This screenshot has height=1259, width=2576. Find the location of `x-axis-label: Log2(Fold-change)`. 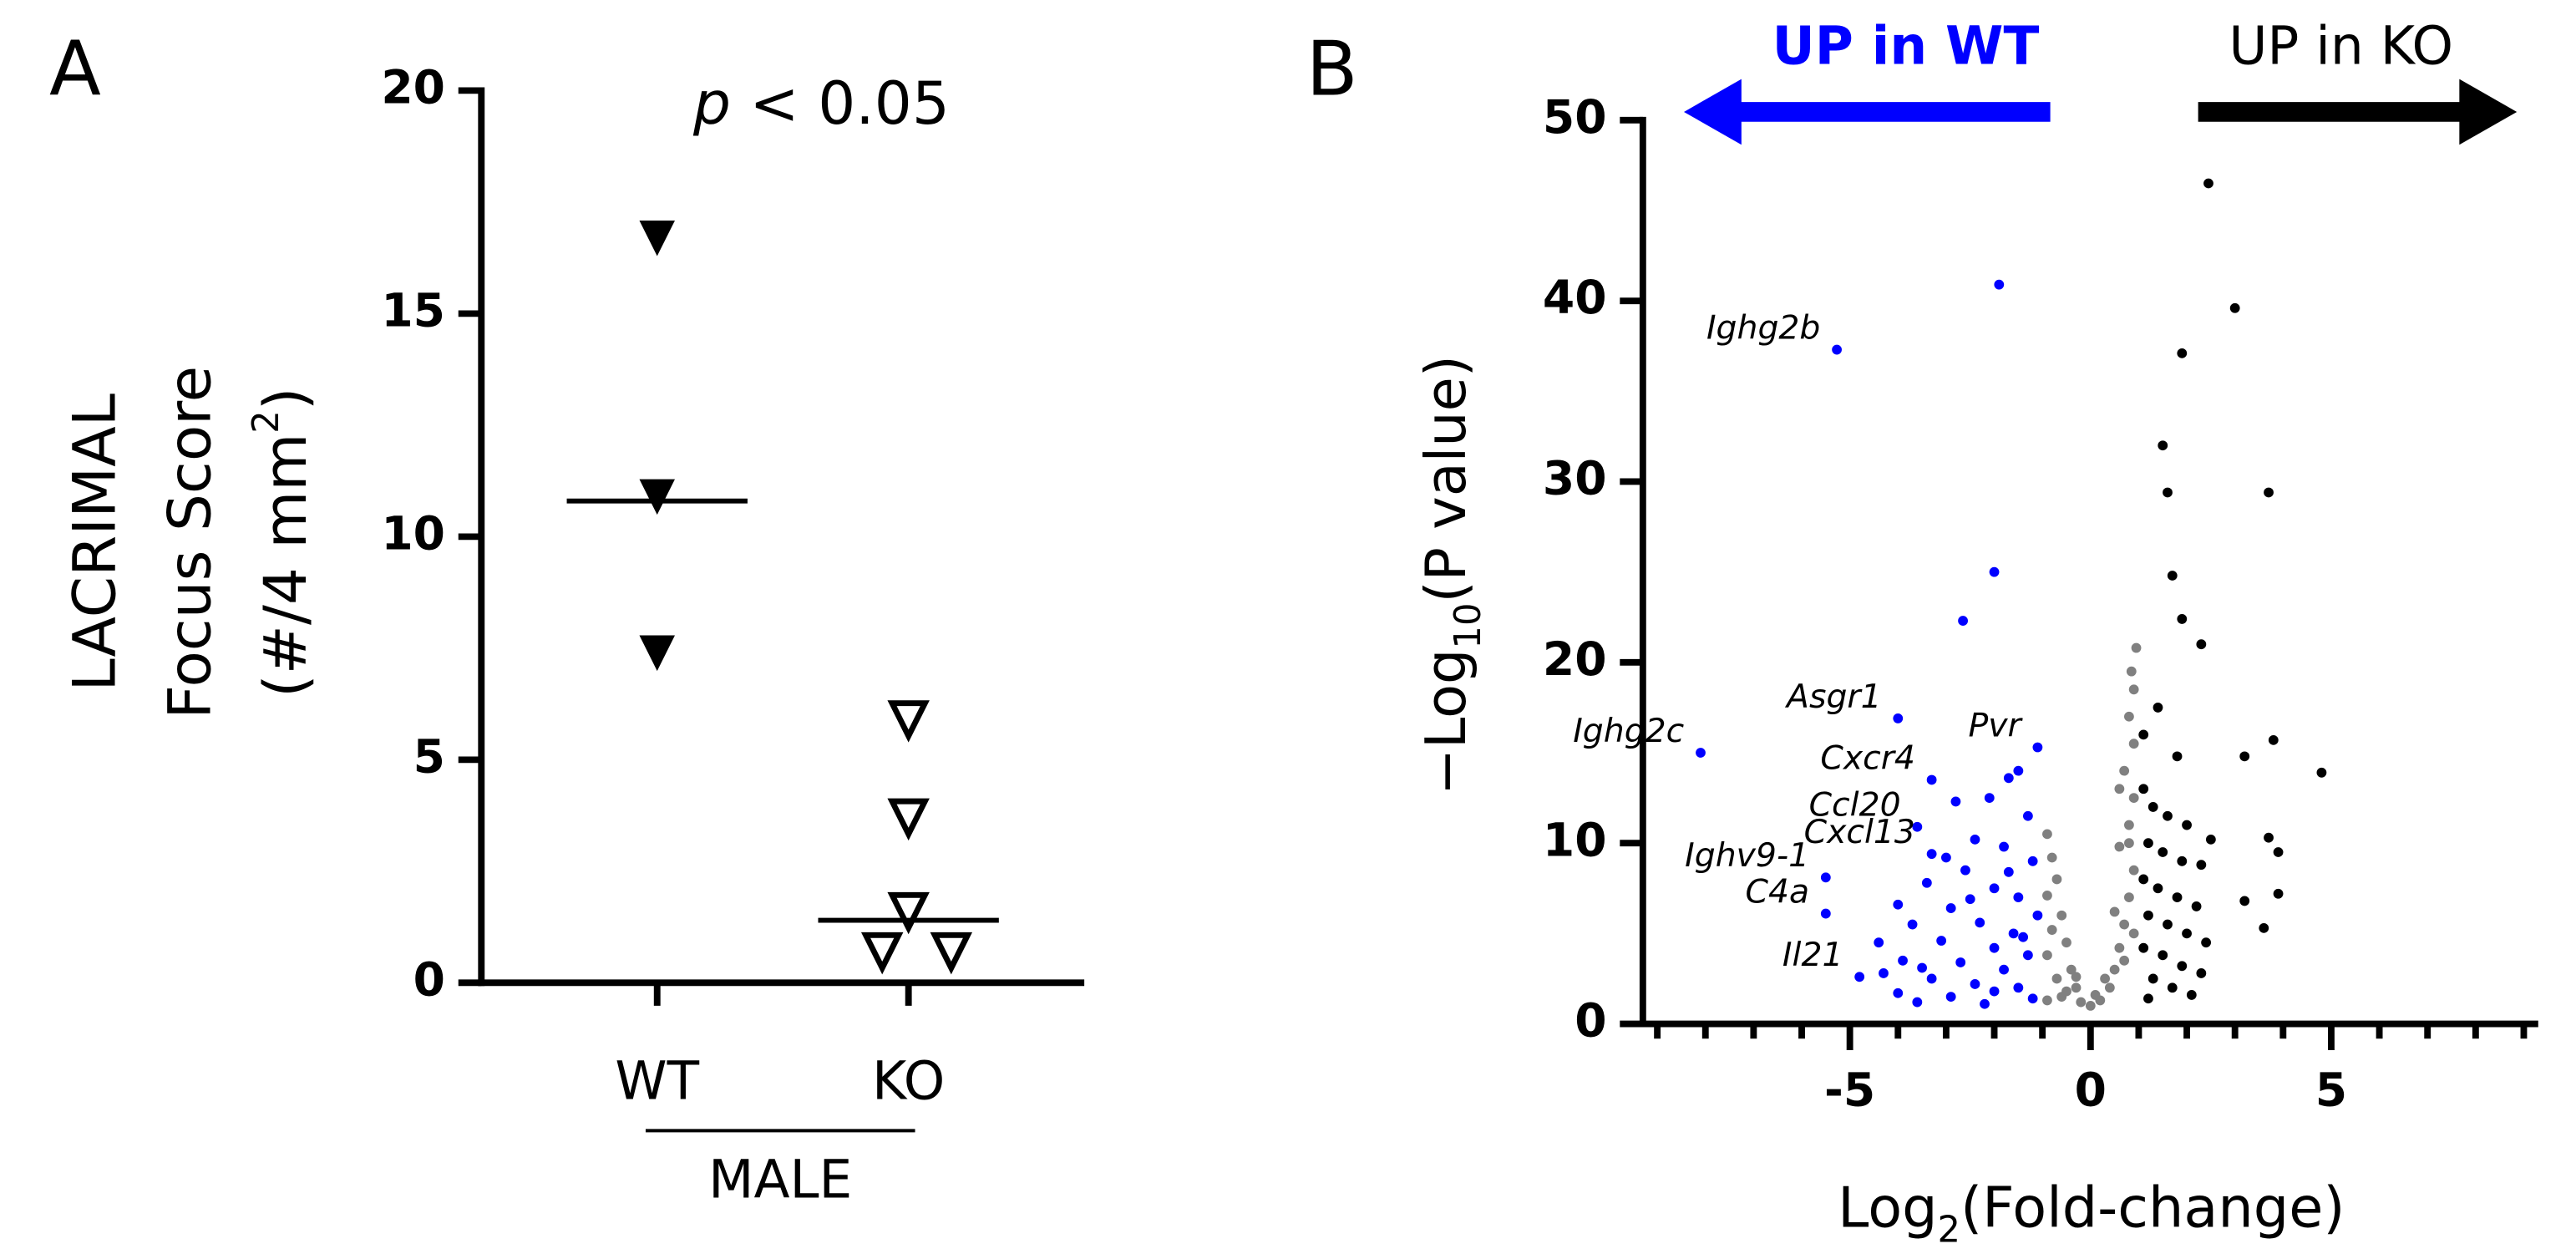

x-axis-label: Log2(Fold-change) is located at coordinates (2091, 1213).